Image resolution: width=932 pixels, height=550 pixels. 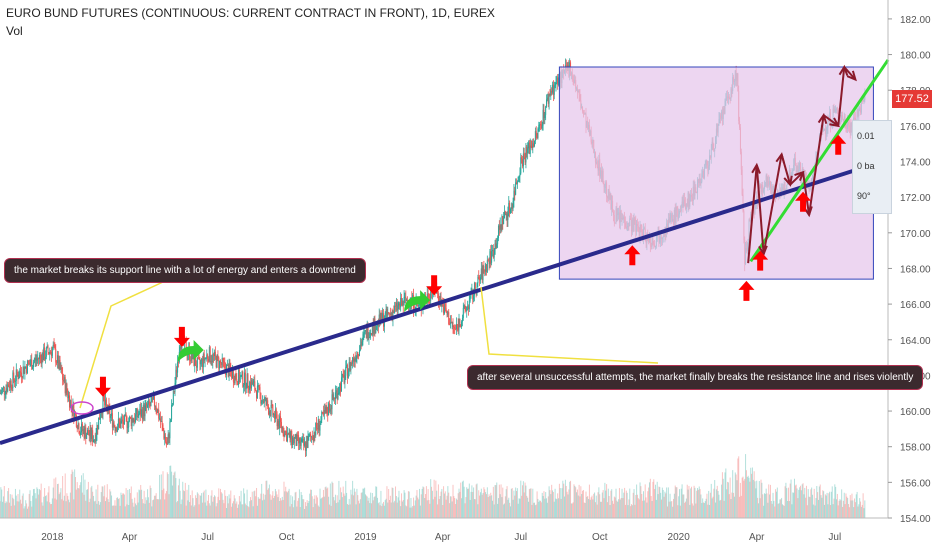 What do you see at coordinates (915, 56) in the screenshot?
I see `y-tick-label: 180.00` at bounding box center [915, 56].